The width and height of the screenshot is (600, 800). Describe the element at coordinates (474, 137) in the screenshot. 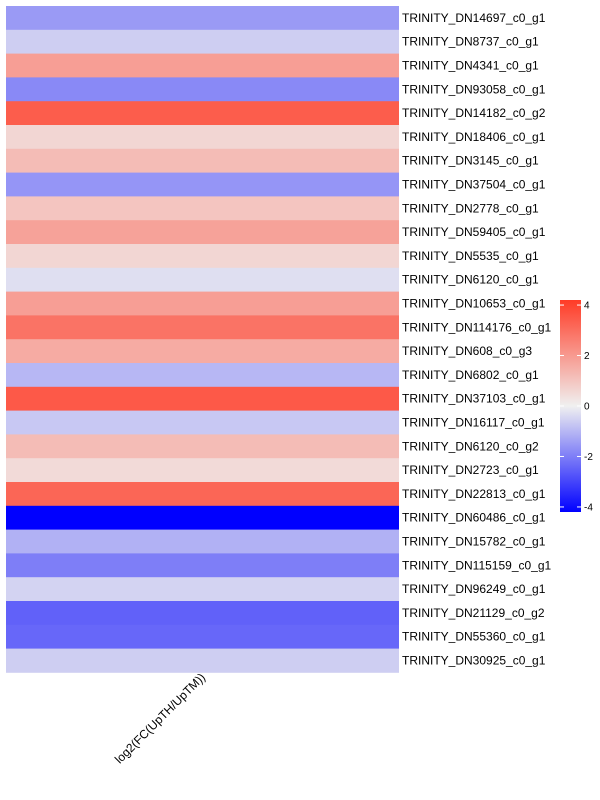

I see `row-label: TRINITY_DN18406_c0_g1` at that location.